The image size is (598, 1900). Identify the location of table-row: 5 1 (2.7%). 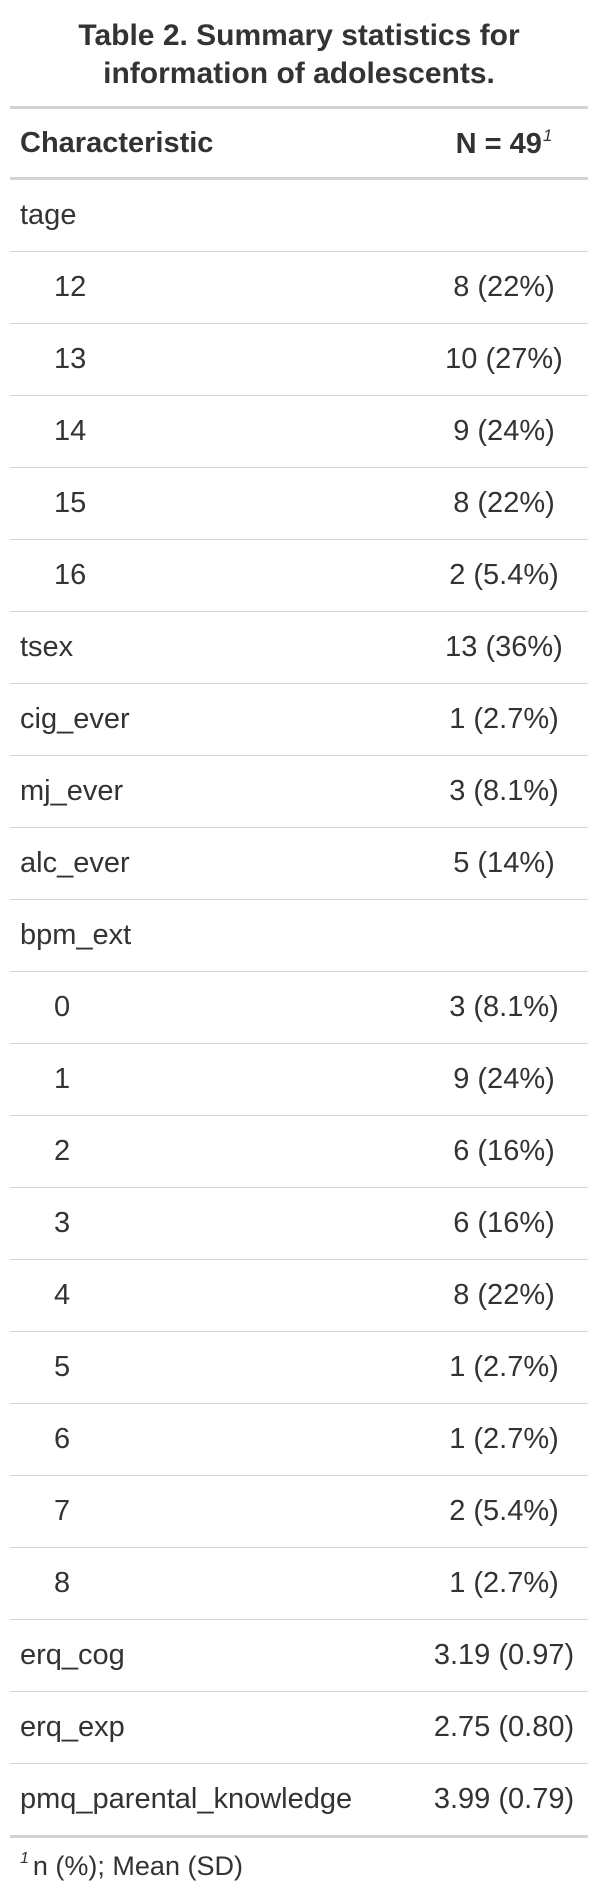
(299, 1368).